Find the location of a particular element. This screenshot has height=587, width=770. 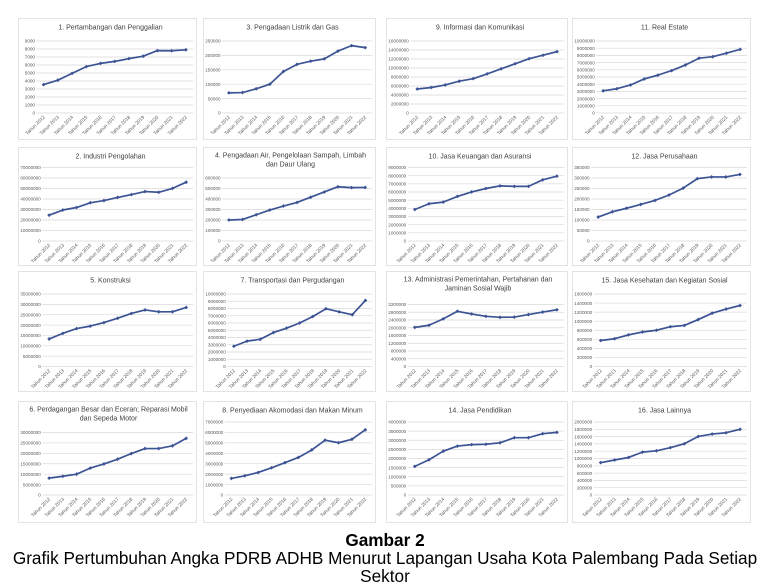

svg-text: 25000000 is located at coordinates (30, 314).